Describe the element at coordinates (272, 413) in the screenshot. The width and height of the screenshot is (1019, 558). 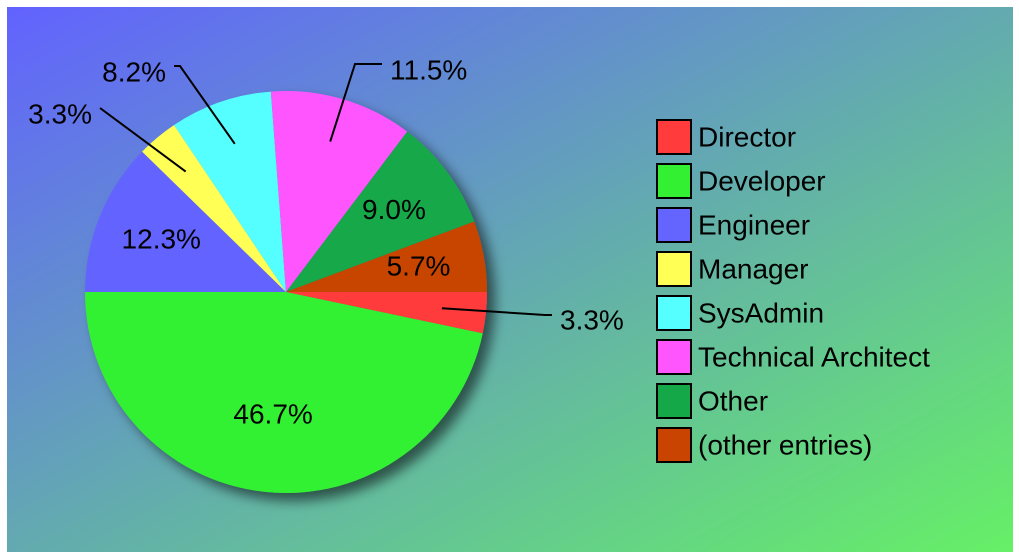
I see `data-label: 46.7%` at that location.